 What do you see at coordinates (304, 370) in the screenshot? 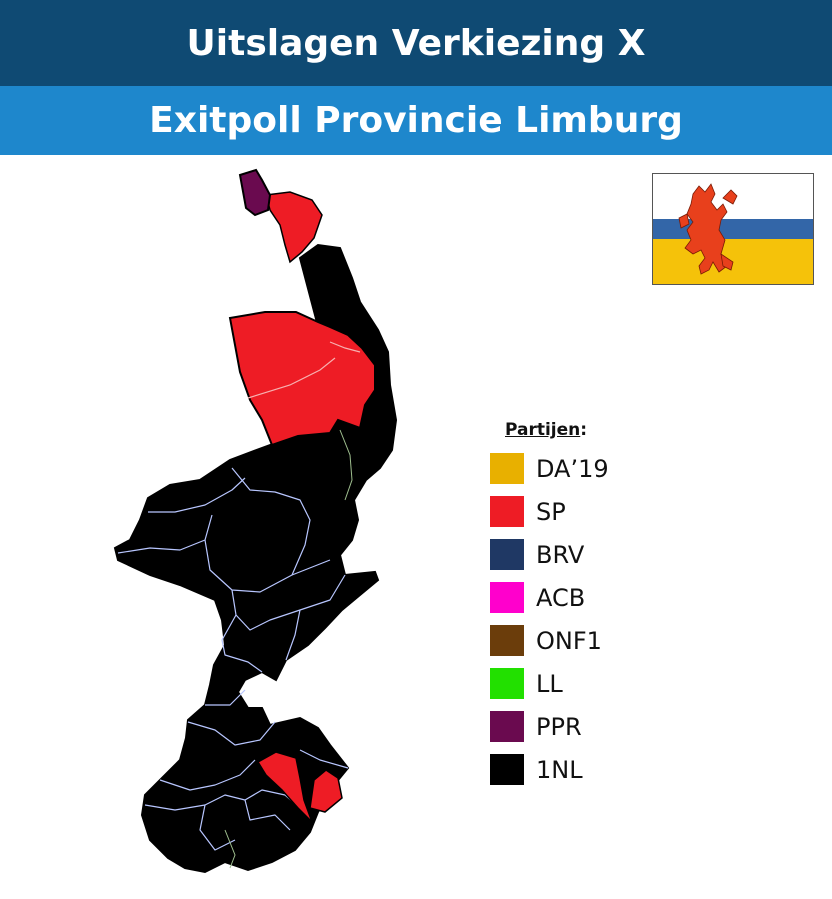
I see `sp-inner-borders` at bounding box center [304, 370].